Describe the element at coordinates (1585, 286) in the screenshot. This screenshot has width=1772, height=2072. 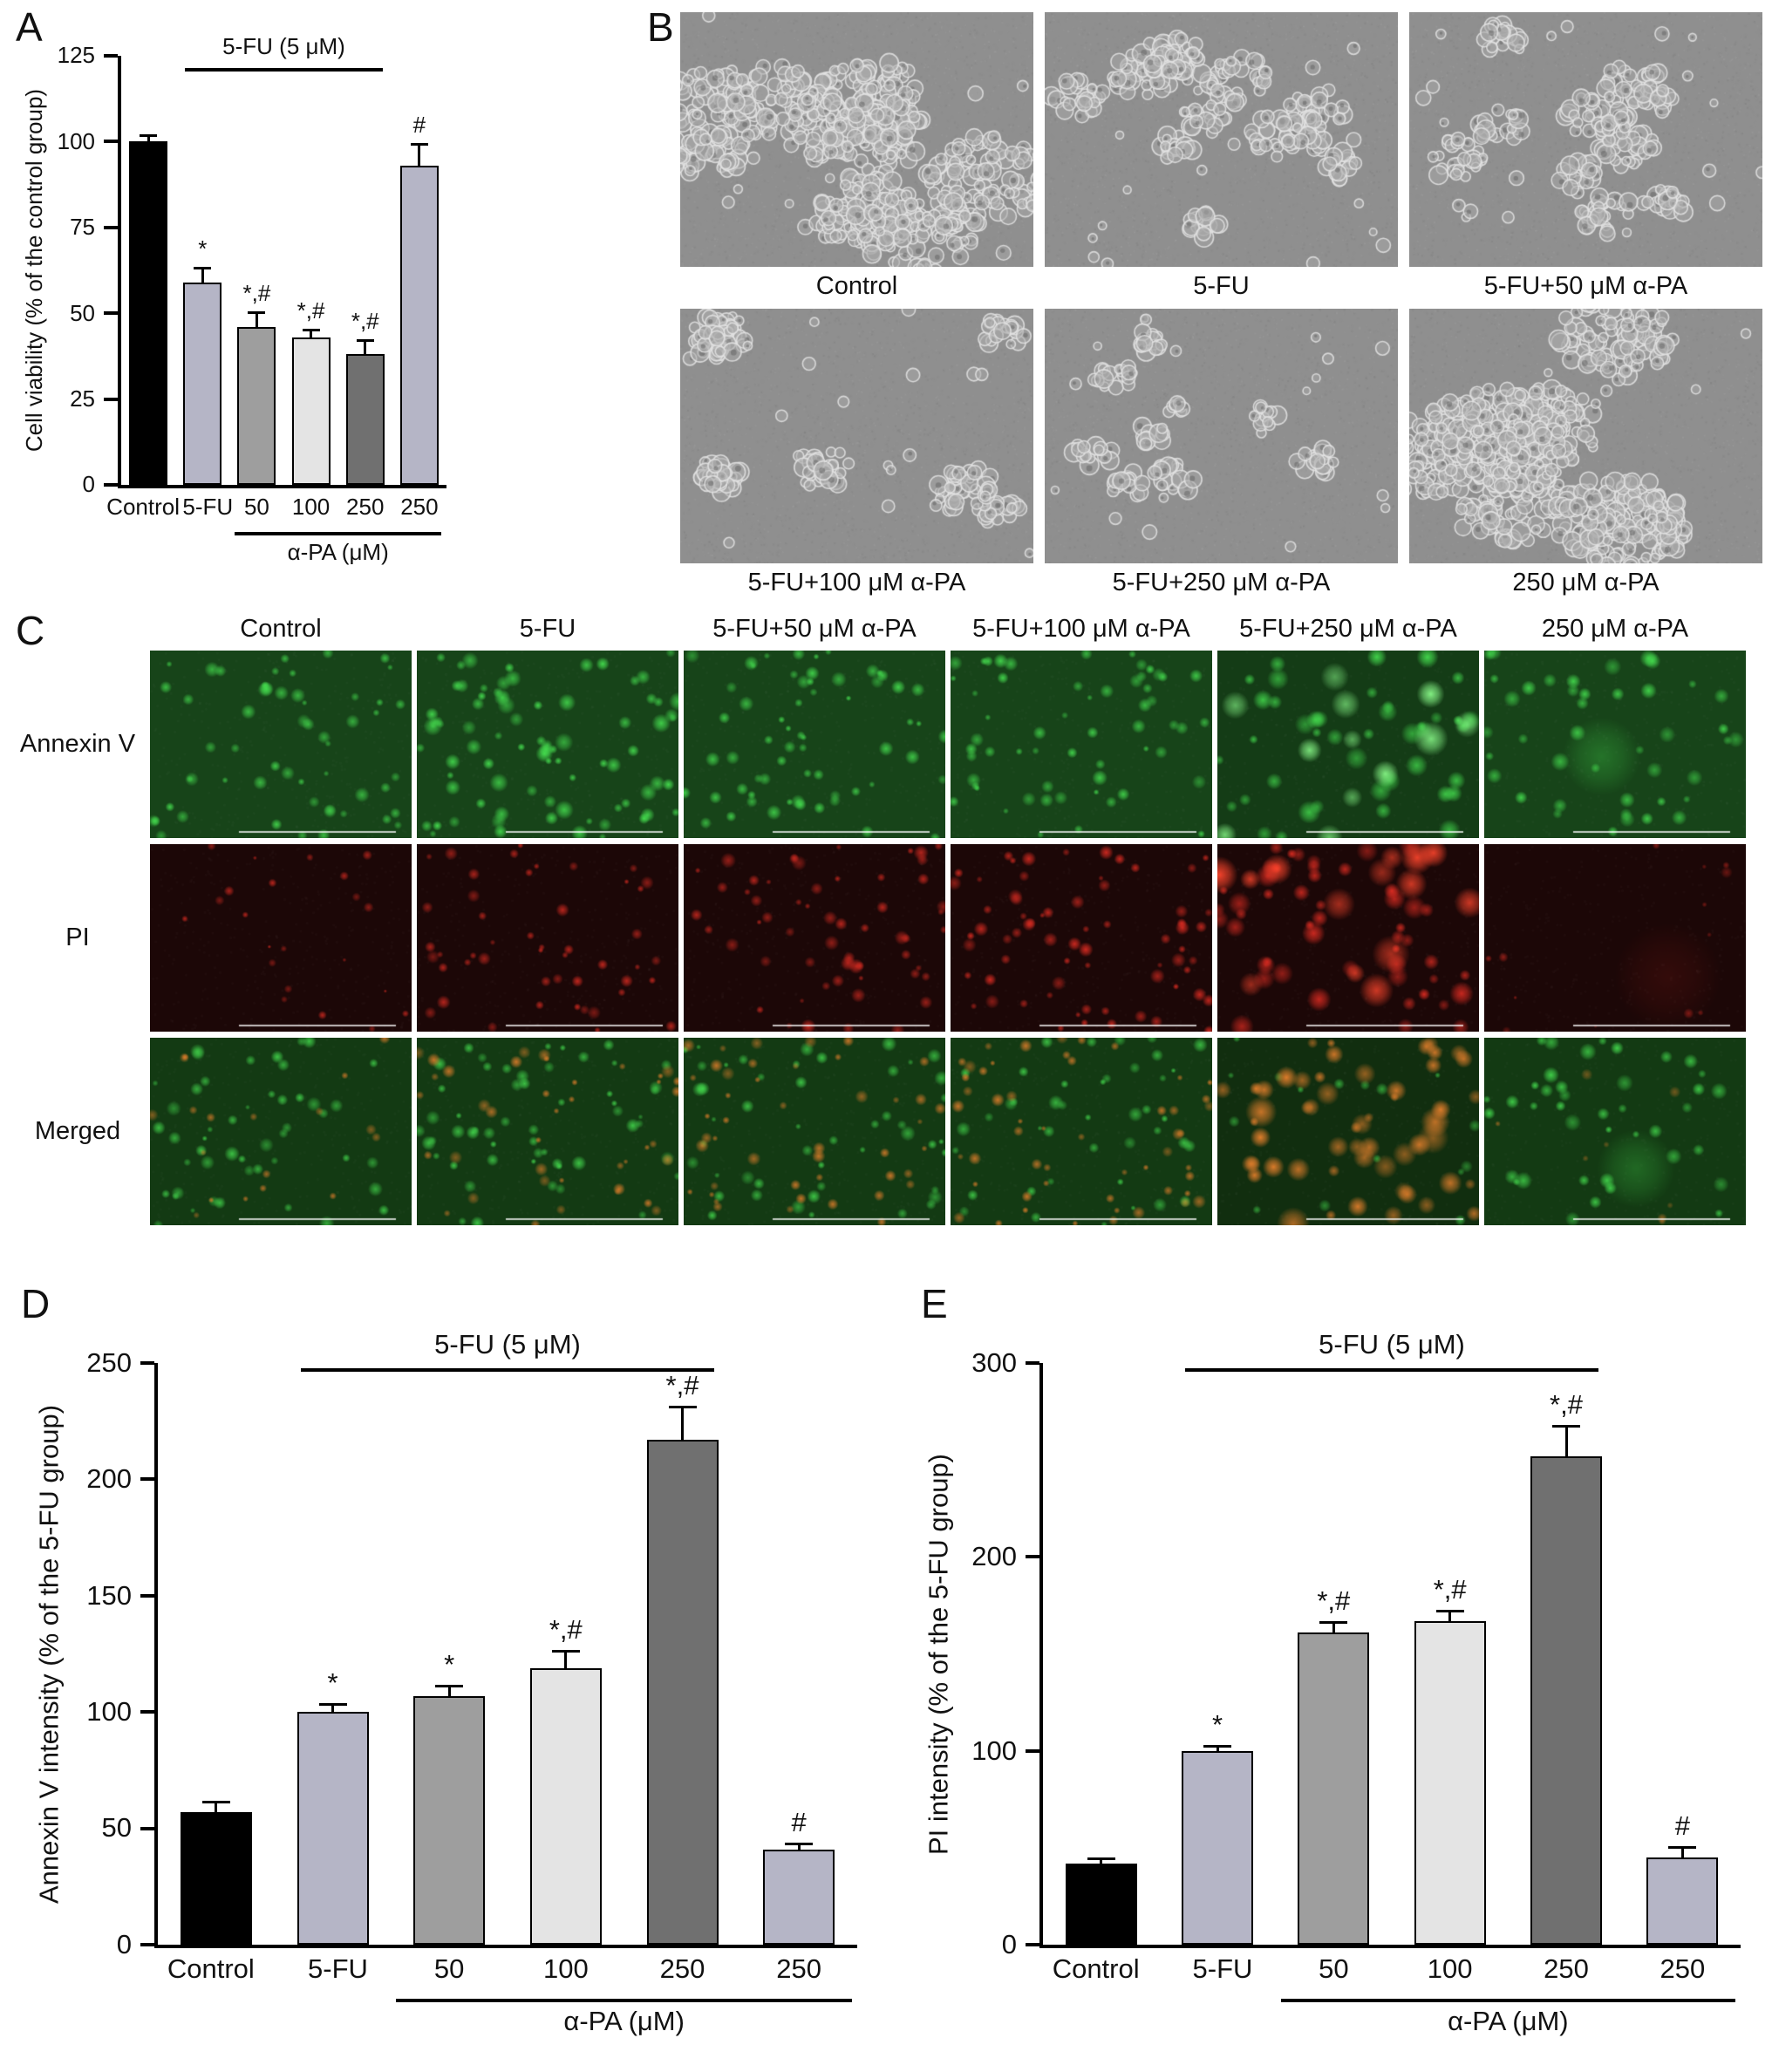
I see `image-label: 5-FU+50 μM α-PA` at that location.